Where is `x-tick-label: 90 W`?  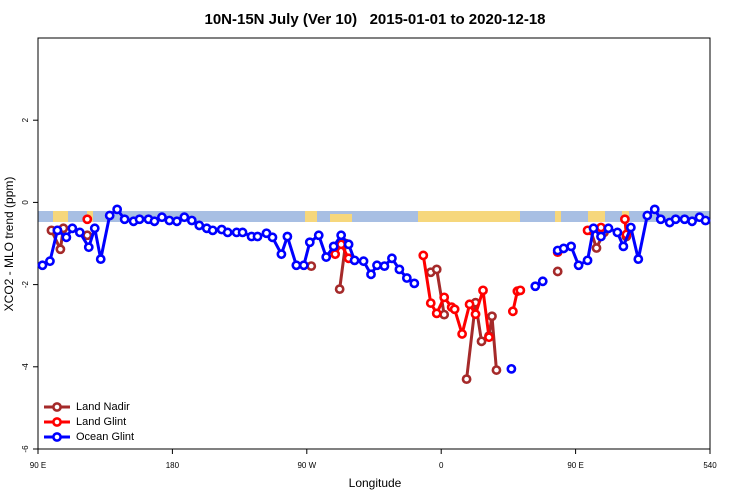
x-tick-label: 90 W is located at coordinates (306, 465).